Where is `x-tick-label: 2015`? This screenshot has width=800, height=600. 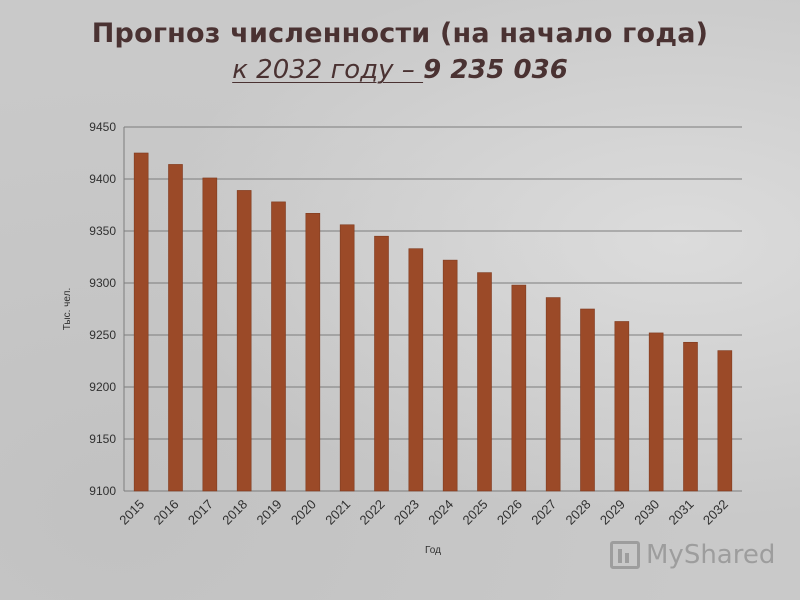
x-tick-label: 2015 is located at coordinates (131, 512).